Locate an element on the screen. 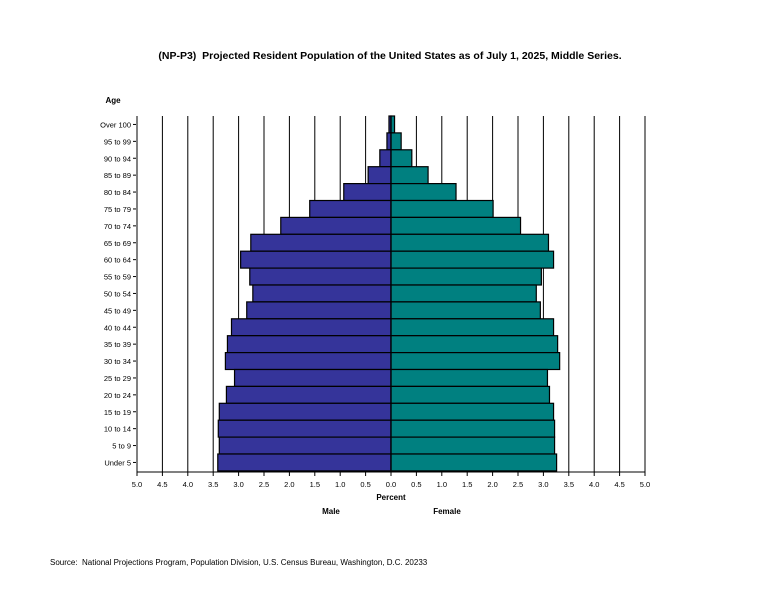 This screenshot has height=600, width=779. age-label: 20 to 24 is located at coordinates (117, 395).